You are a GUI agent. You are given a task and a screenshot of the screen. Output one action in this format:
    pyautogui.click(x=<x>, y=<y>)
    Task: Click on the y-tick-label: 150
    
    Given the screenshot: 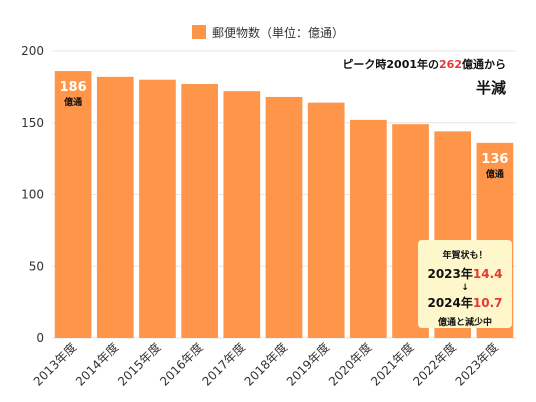 What is the action you would take?
    pyautogui.click(x=32, y=123)
    